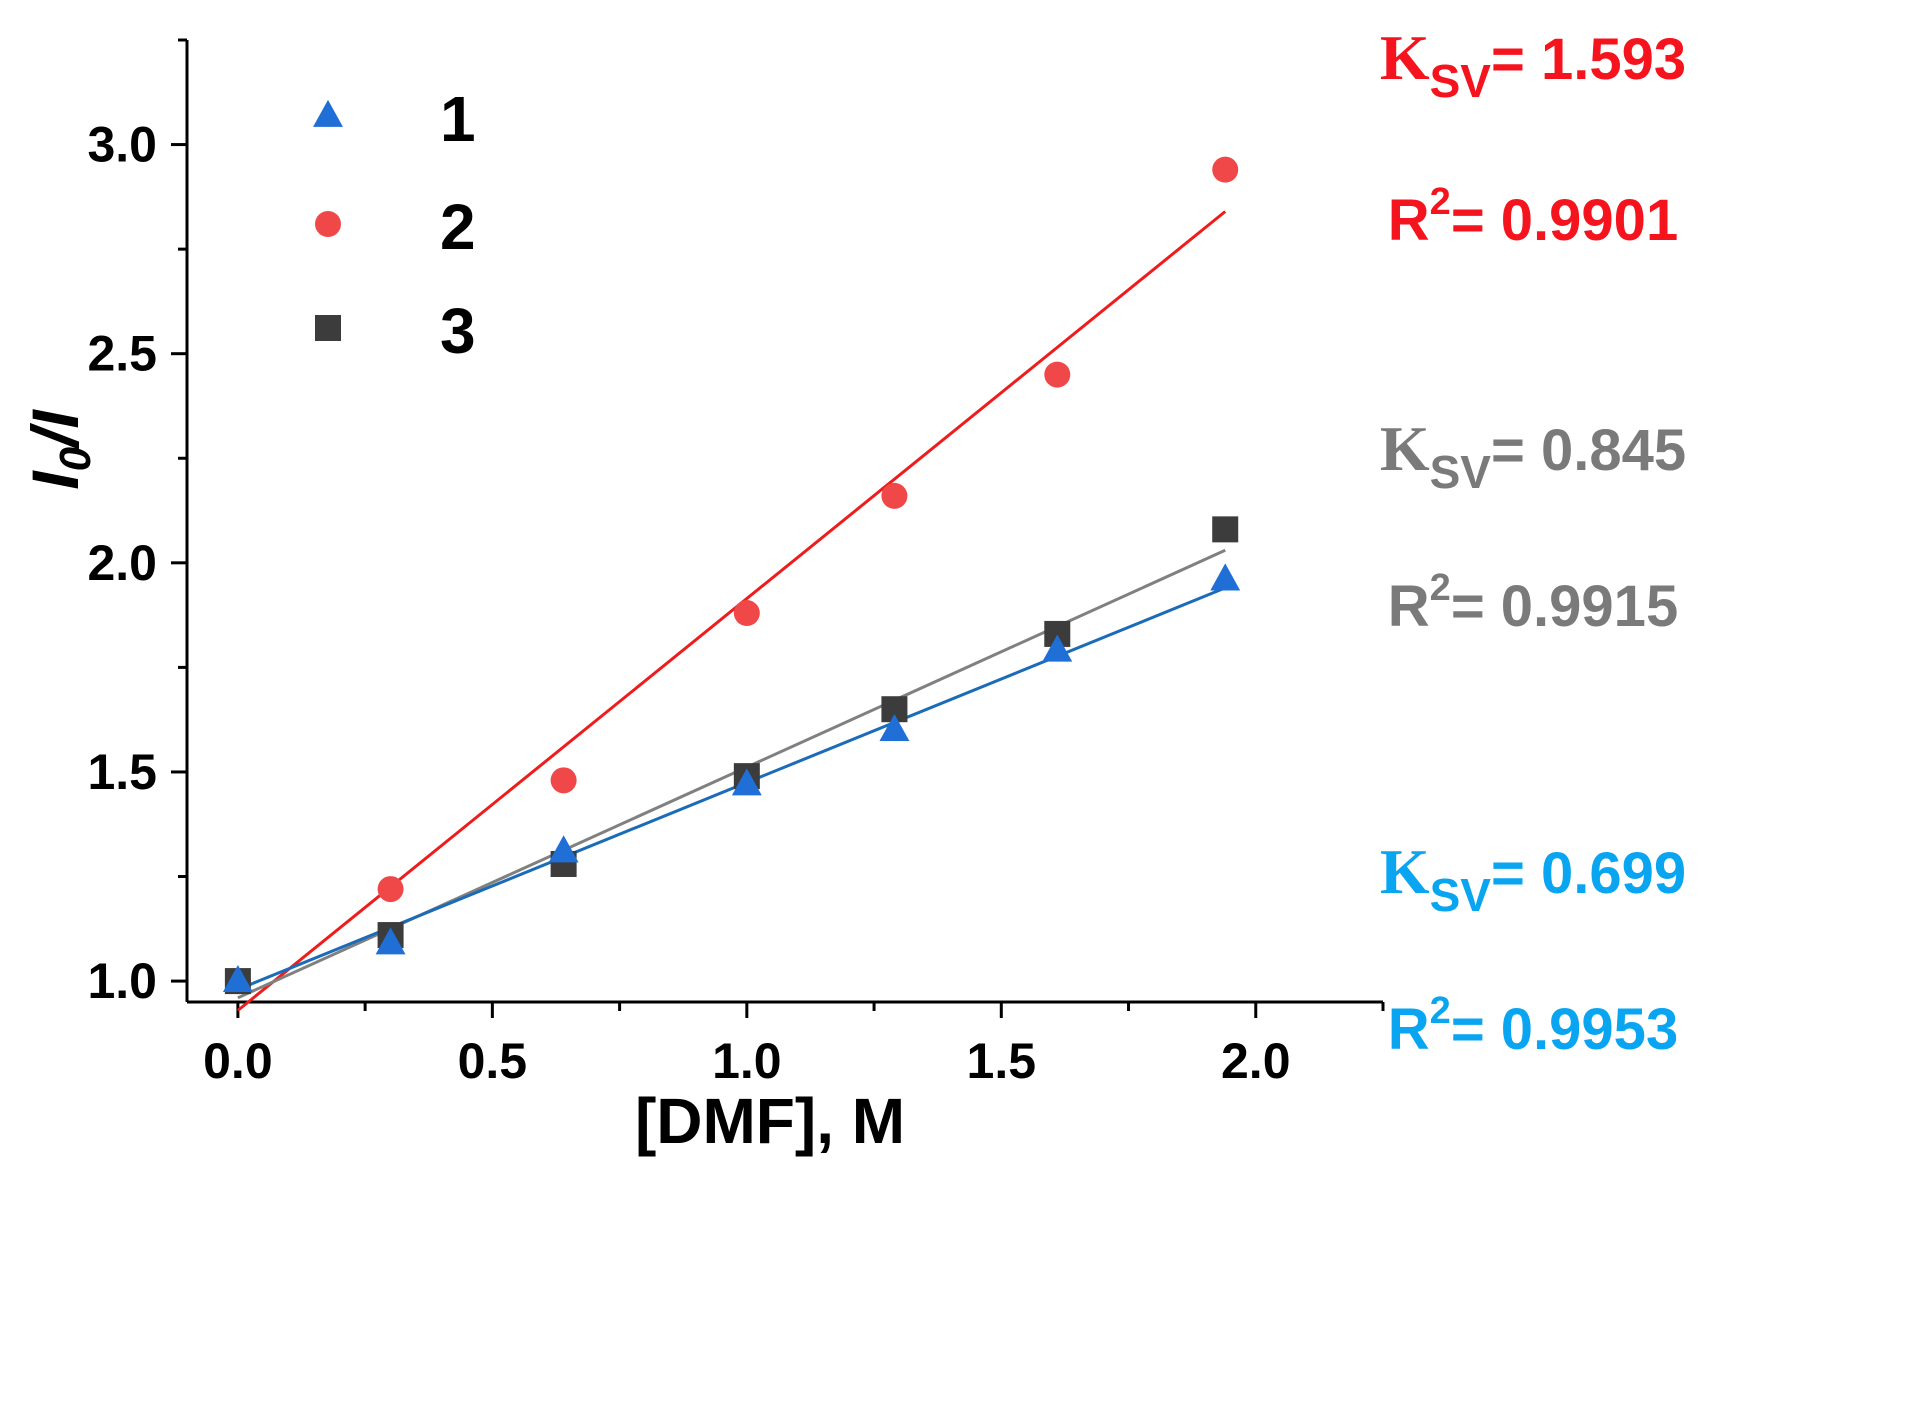  Describe the element at coordinates (1588, 59) in the screenshot. I see `ksv-value: = 1.593` at that location.